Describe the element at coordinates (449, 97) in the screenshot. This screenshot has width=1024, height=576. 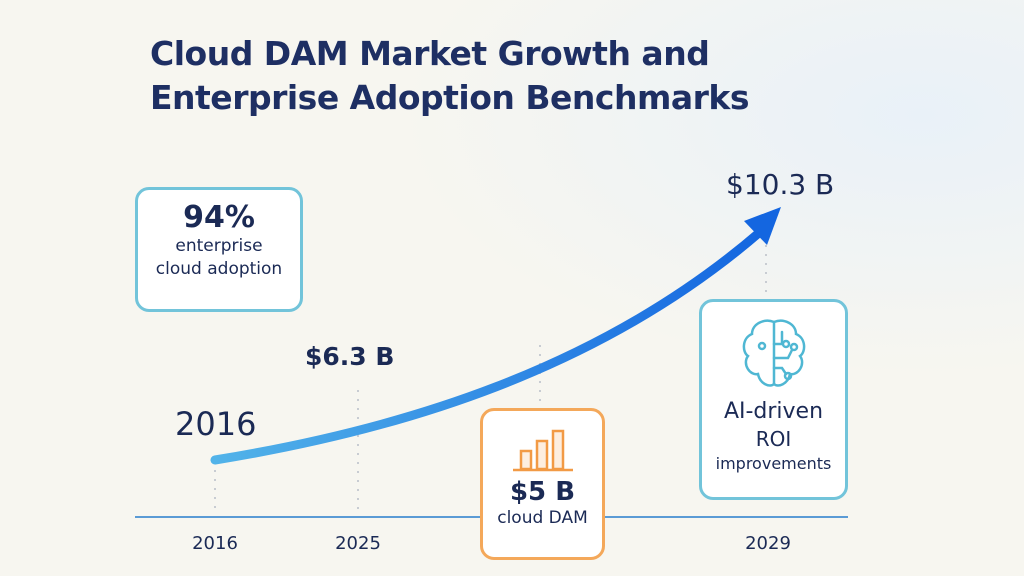
I see `title-line-2: Enterprise Adoption Benchmarks` at that location.